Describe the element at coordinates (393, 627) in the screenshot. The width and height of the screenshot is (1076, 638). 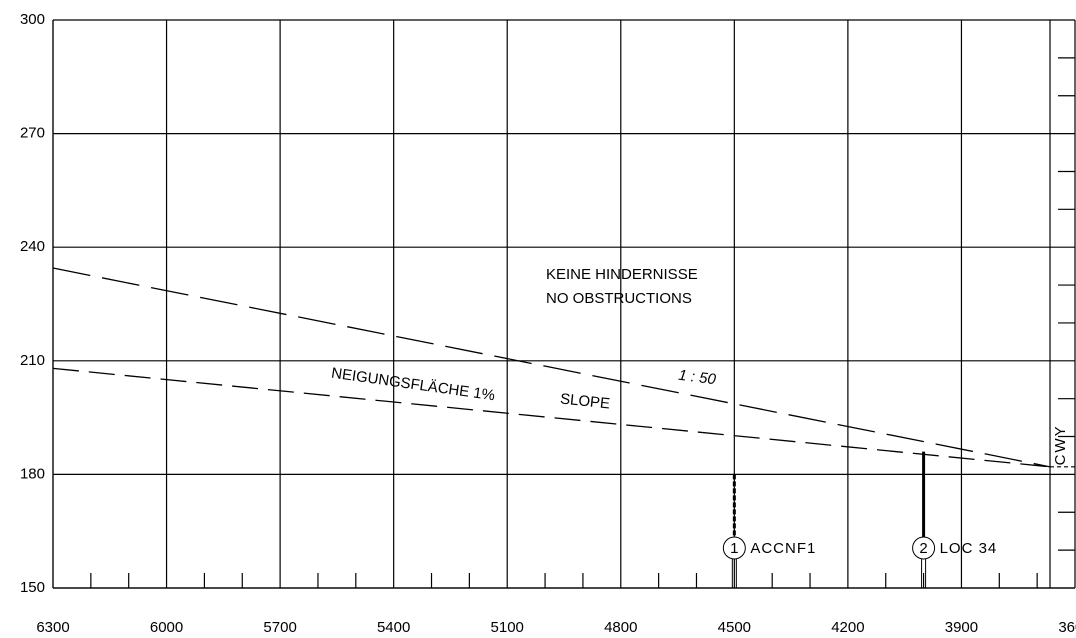
I see `x-tick-label: 5400` at that location.